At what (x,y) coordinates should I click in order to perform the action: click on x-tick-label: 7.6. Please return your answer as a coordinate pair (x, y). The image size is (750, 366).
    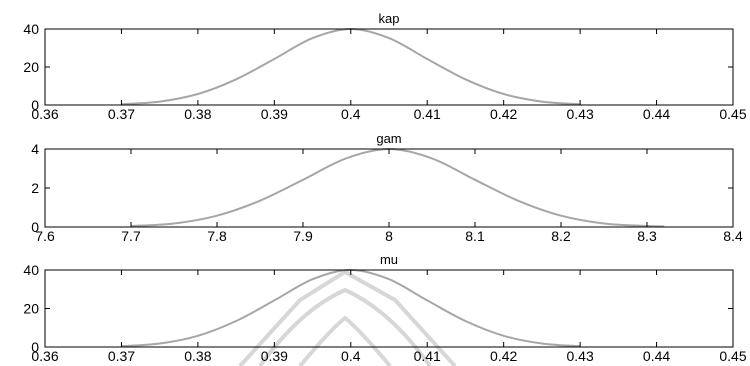
    Looking at the image, I should click on (45, 236).